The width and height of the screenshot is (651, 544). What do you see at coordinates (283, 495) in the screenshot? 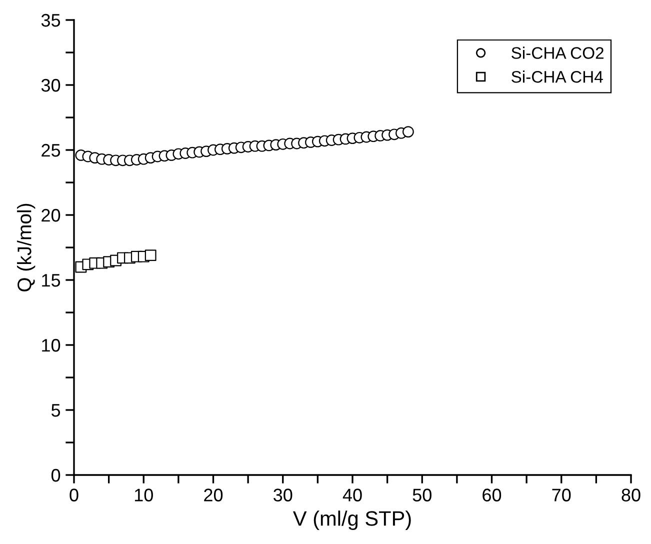
I see `x-tick-label: 30` at bounding box center [283, 495].